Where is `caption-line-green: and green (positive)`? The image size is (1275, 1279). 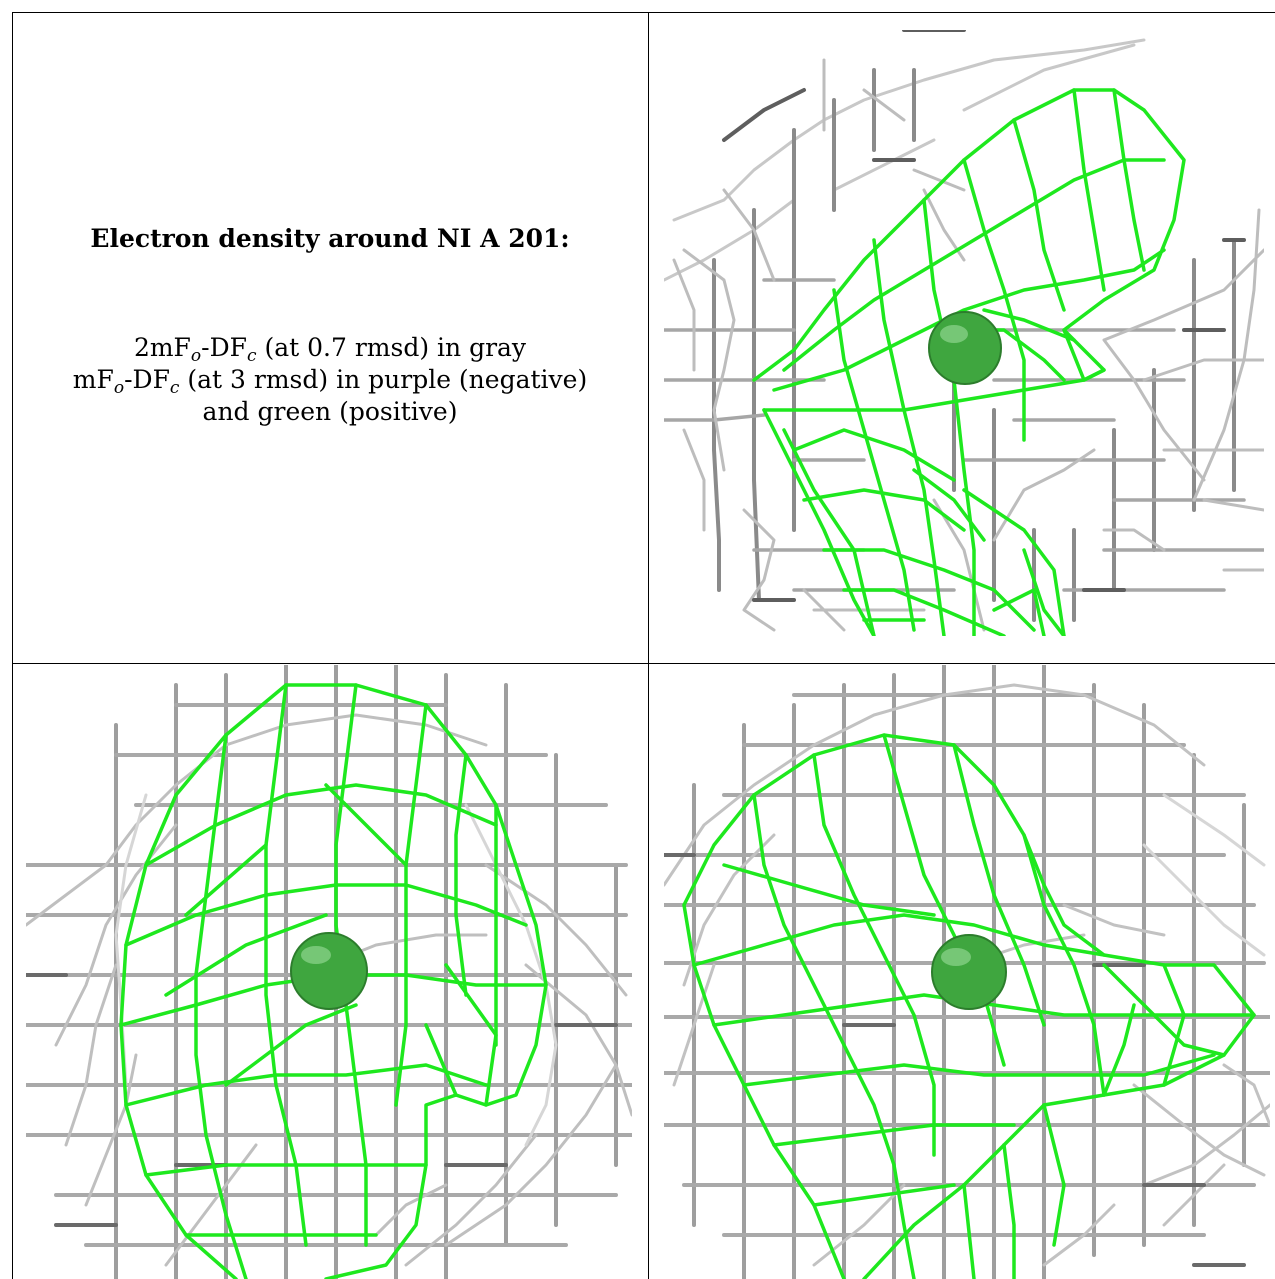 caption-line-green: and green (positive) is located at coordinates (330, 411).